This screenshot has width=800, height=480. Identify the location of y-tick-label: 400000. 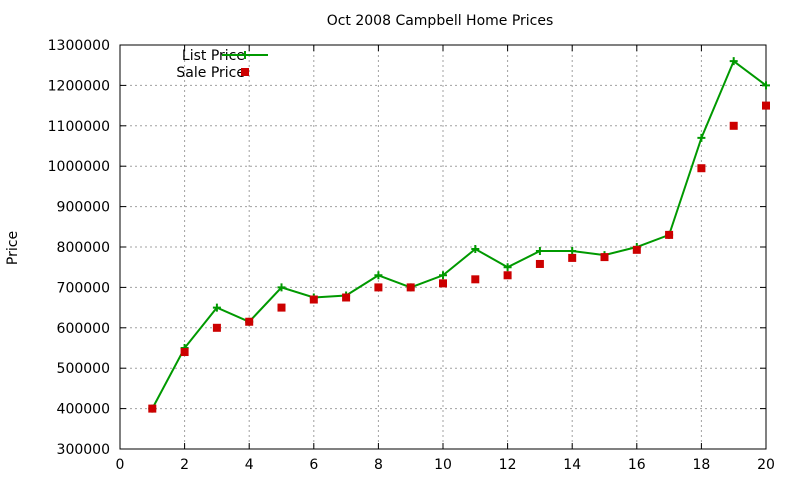
(83, 410).